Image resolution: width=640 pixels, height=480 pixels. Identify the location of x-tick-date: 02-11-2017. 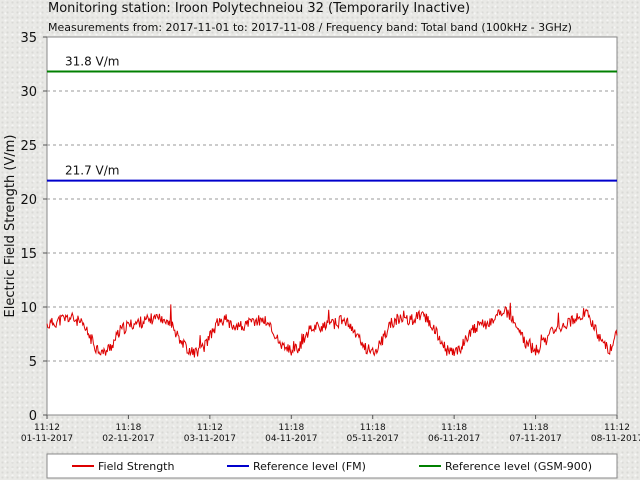
(128, 439).